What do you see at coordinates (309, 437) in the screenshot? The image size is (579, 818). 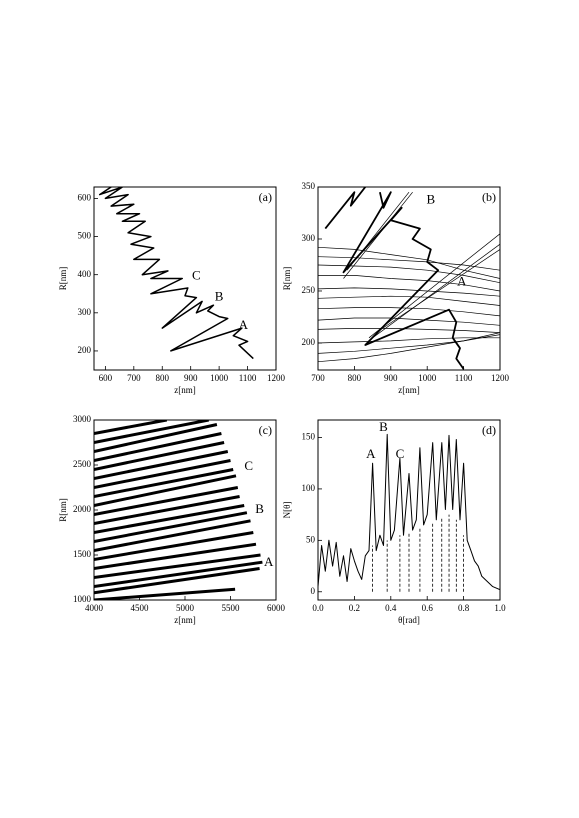 I see `y-tick-label: 150` at bounding box center [309, 437].